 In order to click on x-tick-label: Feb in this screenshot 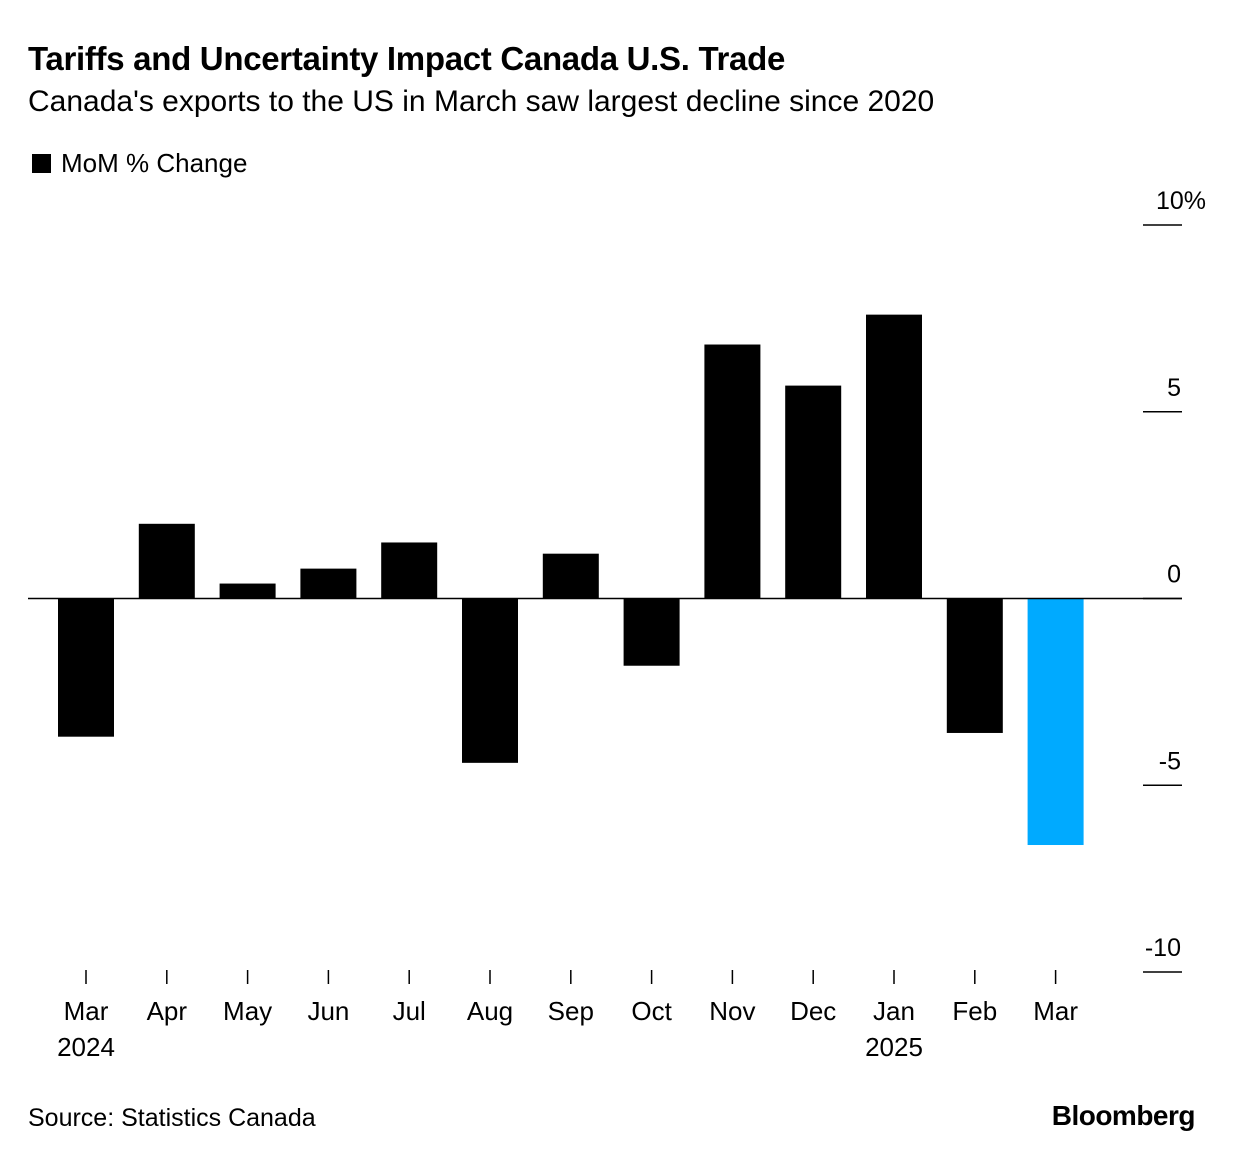, I will do `click(974, 1011)`.